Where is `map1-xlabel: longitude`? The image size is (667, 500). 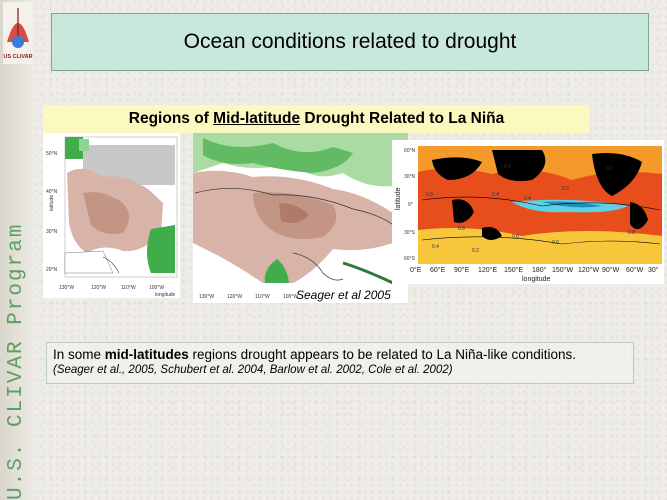 map1-xlabel: longitude is located at coordinates (165, 295).